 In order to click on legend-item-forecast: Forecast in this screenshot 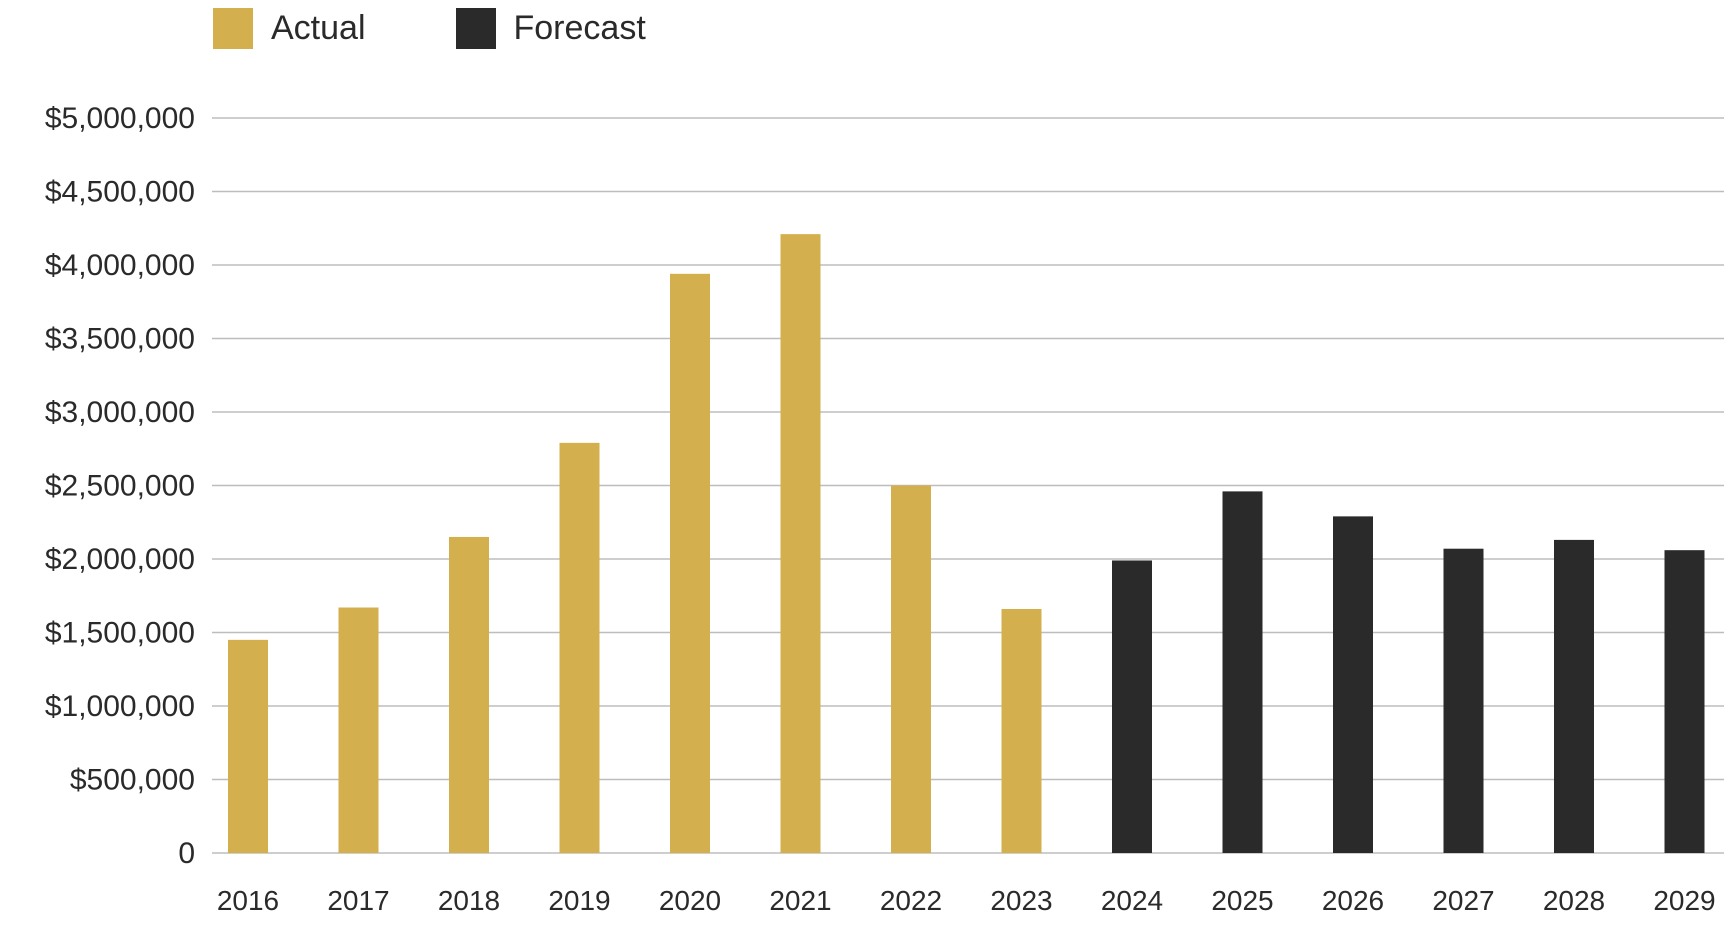, I will do `click(550, 28)`.